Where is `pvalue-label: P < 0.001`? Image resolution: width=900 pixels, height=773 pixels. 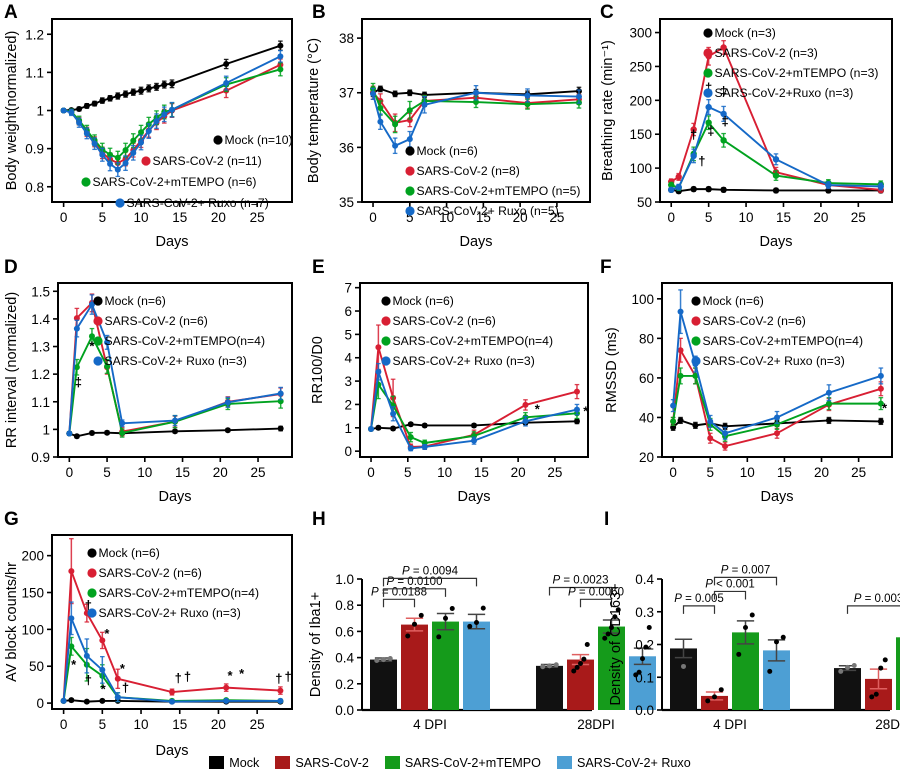
pvalue-label: P < 0.001 is located at coordinates (730, 584).